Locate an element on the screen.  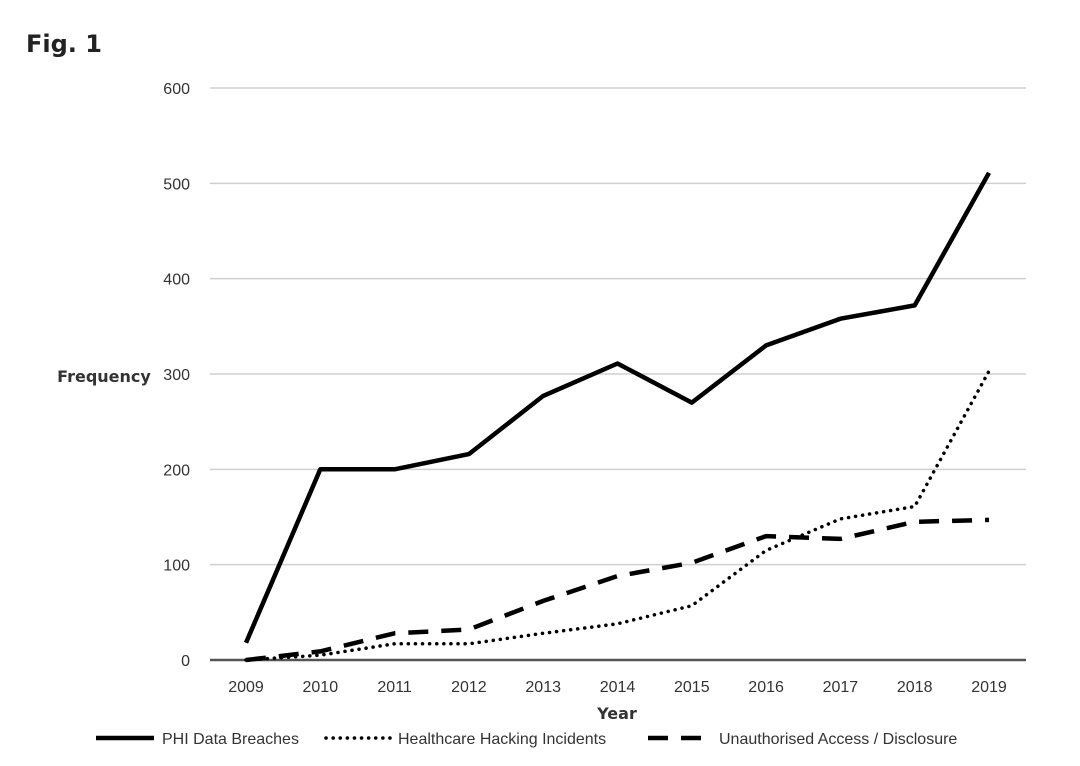
legend-label: Healthcare Hacking Incidents is located at coordinates (502, 739).